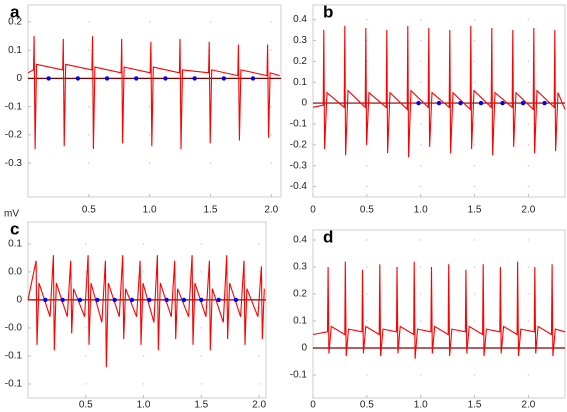 The width and height of the screenshot is (567, 412). Describe the element at coordinates (14, 328) in the screenshot. I see `y-tick-label: -0.0` at that location.